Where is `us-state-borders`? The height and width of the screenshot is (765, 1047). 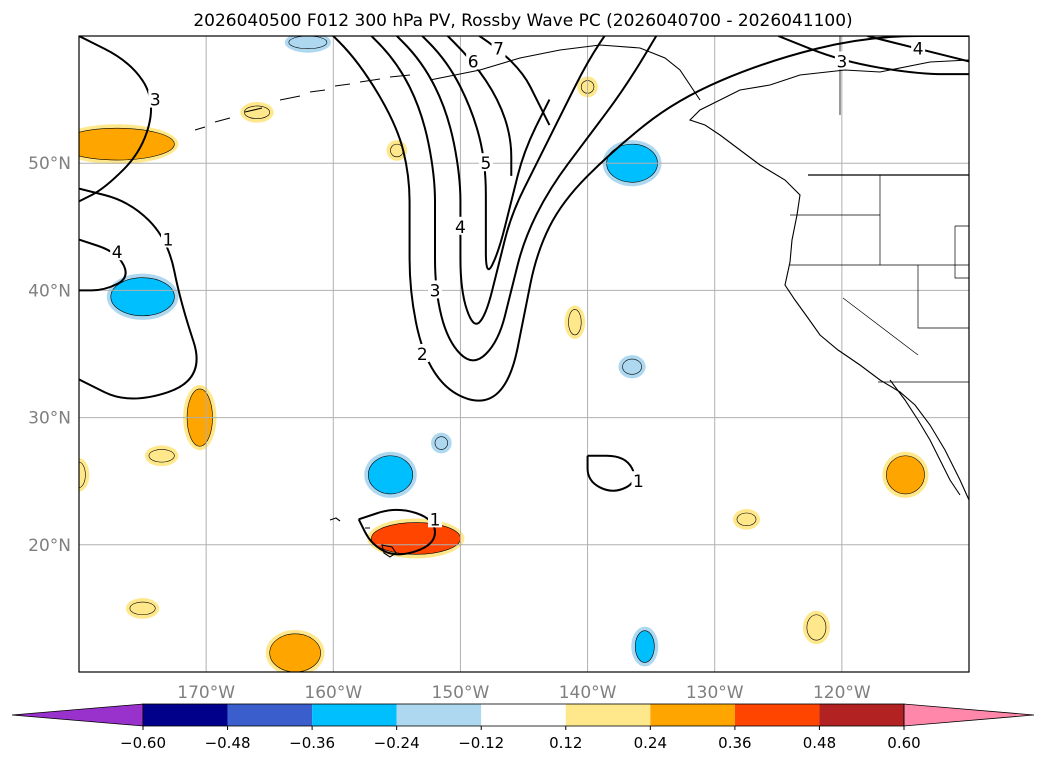 us-state-borders is located at coordinates (879, 279).